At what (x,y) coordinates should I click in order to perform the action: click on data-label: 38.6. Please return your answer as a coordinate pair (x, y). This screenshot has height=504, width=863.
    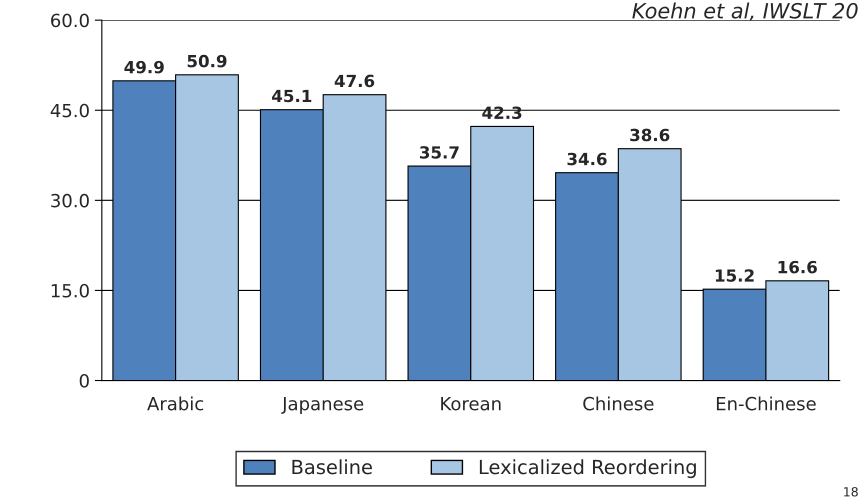
    Looking at the image, I should click on (650, 135).